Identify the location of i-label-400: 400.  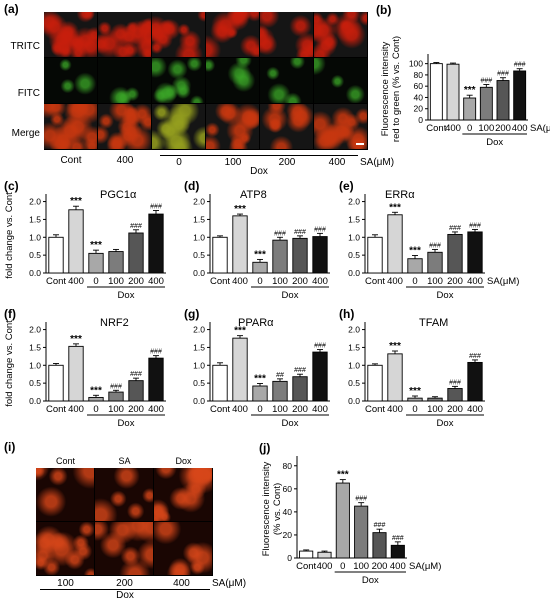
(181, 583).